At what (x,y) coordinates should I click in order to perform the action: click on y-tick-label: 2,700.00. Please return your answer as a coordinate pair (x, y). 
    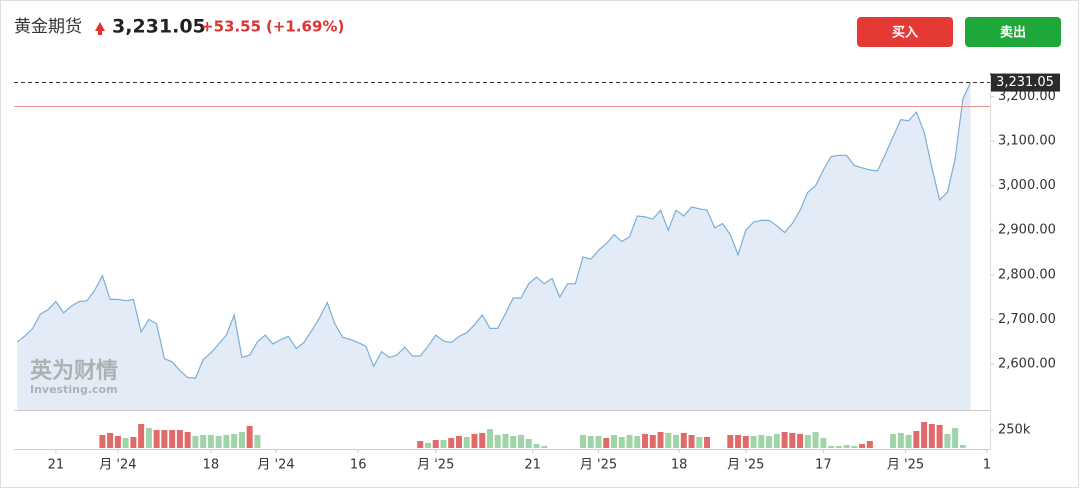
    Looking at the image, I should click on (1027, 319).